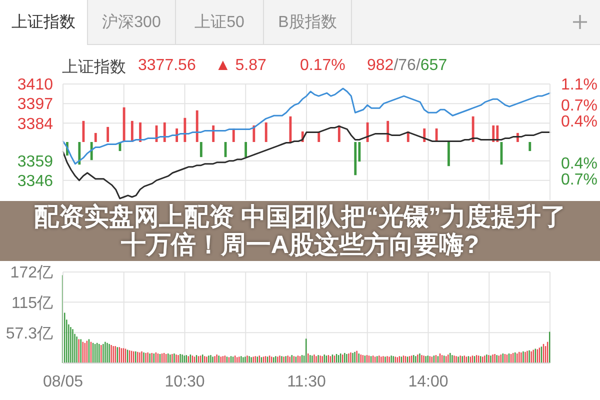  I want to click on y-tick-label: 57.3亿, so click(29, 333).